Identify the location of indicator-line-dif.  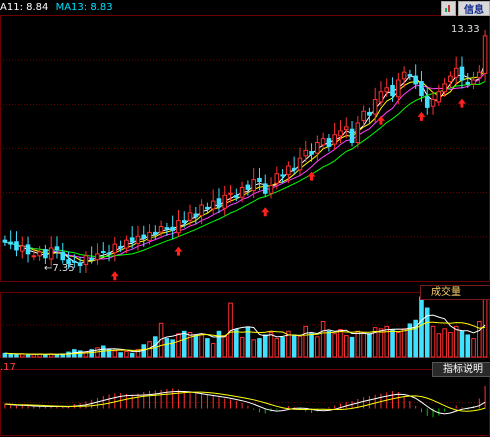
(245, 402).